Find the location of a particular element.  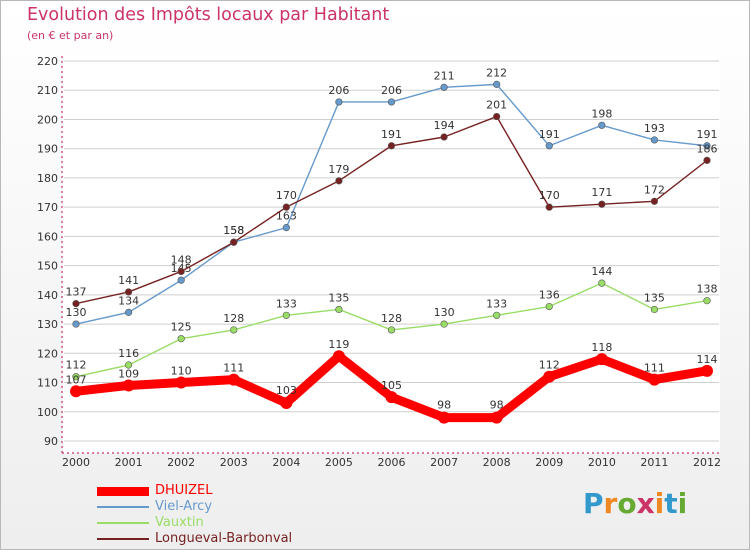

data-label: 144 is located at coordinates (601, 271).